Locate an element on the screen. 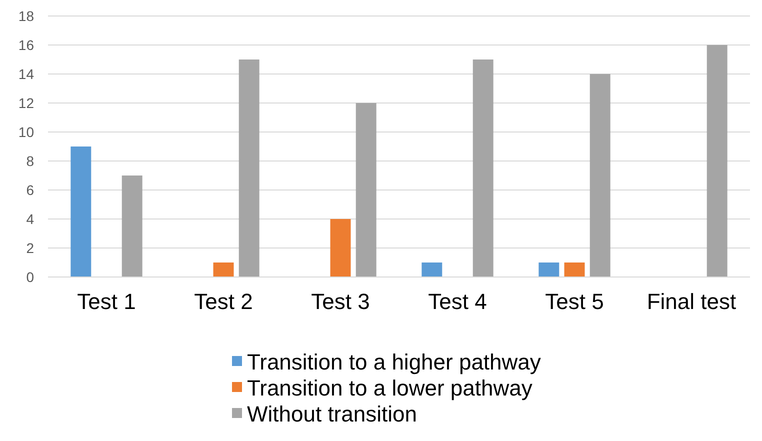  y-tick-label: 12 is located at coordinates (26, 102).